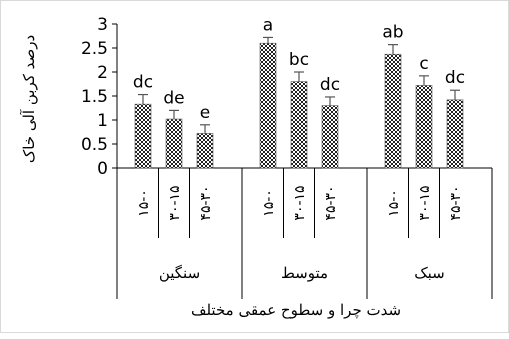 The width and height of the screenshot is (509, 339). What do you see at coordinates (102, 169) in the screenshot?
I see `y-tick-label: 0` at bounding box center [102, 169].